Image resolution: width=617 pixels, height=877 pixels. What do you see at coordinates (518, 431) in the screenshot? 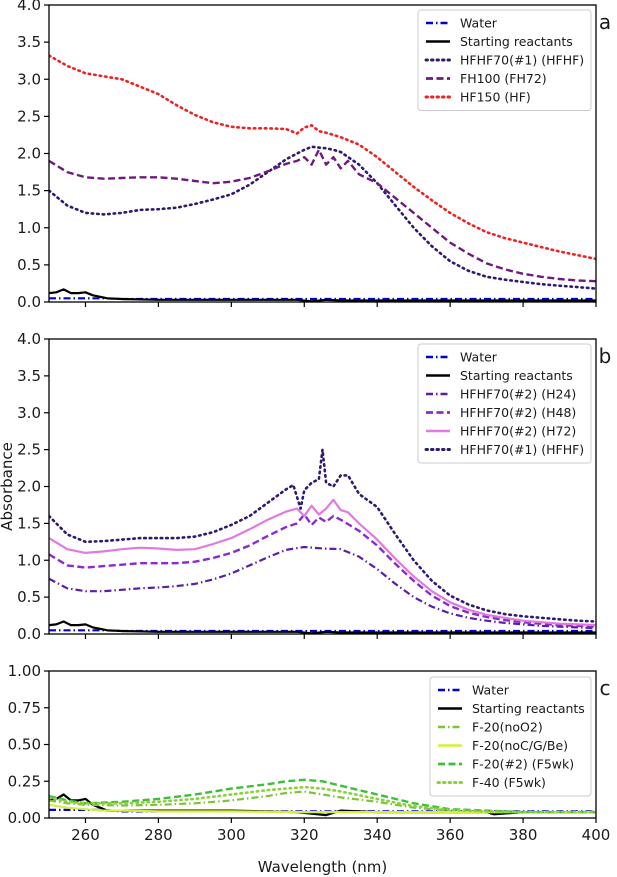
I see `legend-label: HFHF70(#2) (H72)` at bounding box center [518, 431].